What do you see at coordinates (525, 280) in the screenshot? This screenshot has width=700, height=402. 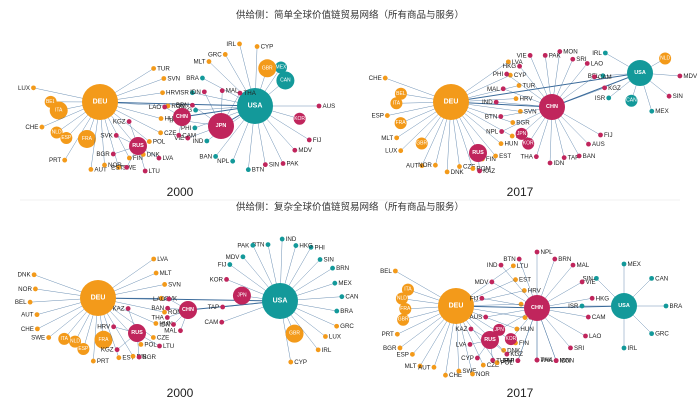 I see `node-label: EST` at bounding box center [525, 280].